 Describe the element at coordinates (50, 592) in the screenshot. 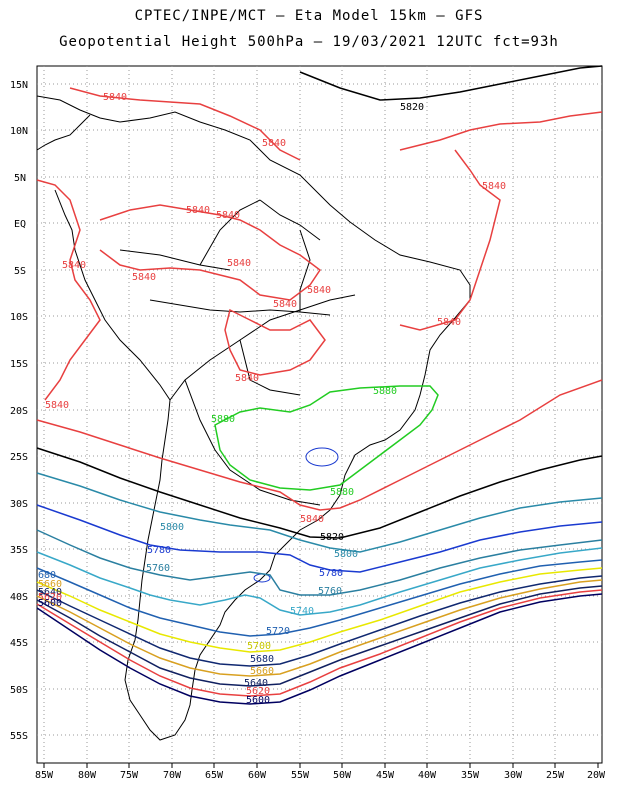

I see `edge-label: 5640` at that location.